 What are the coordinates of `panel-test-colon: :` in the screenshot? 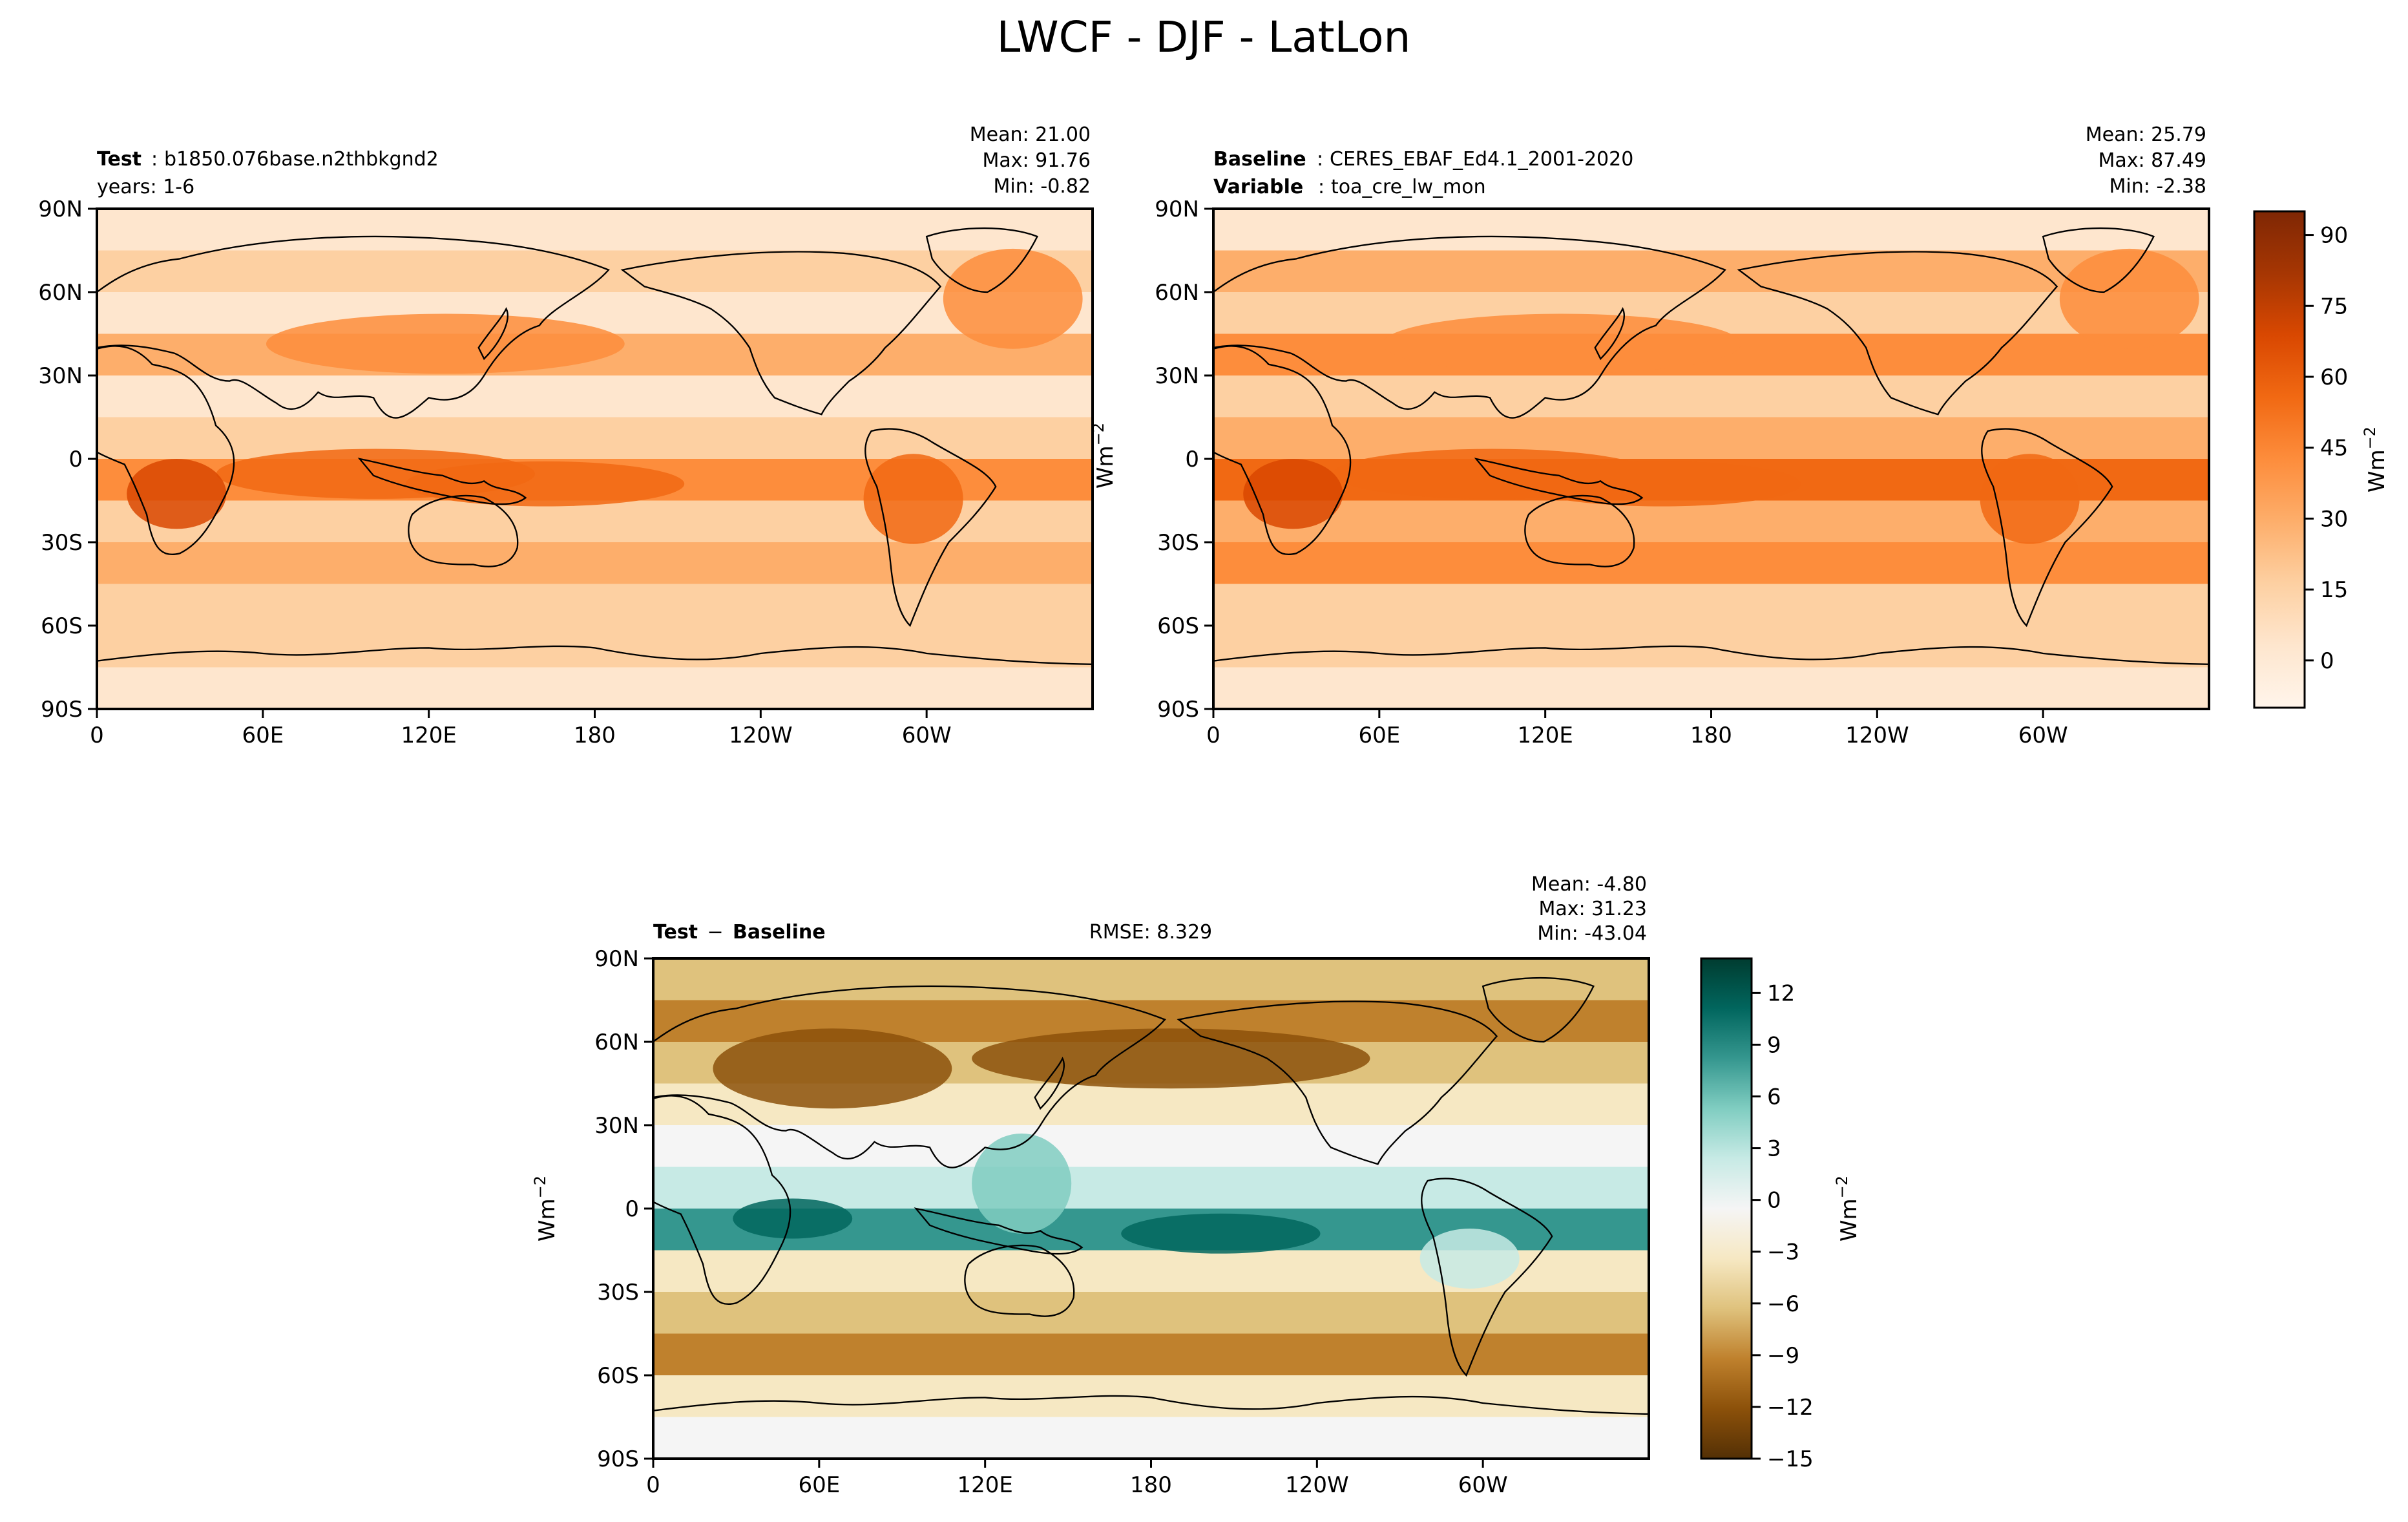 It's located at (155, 159).